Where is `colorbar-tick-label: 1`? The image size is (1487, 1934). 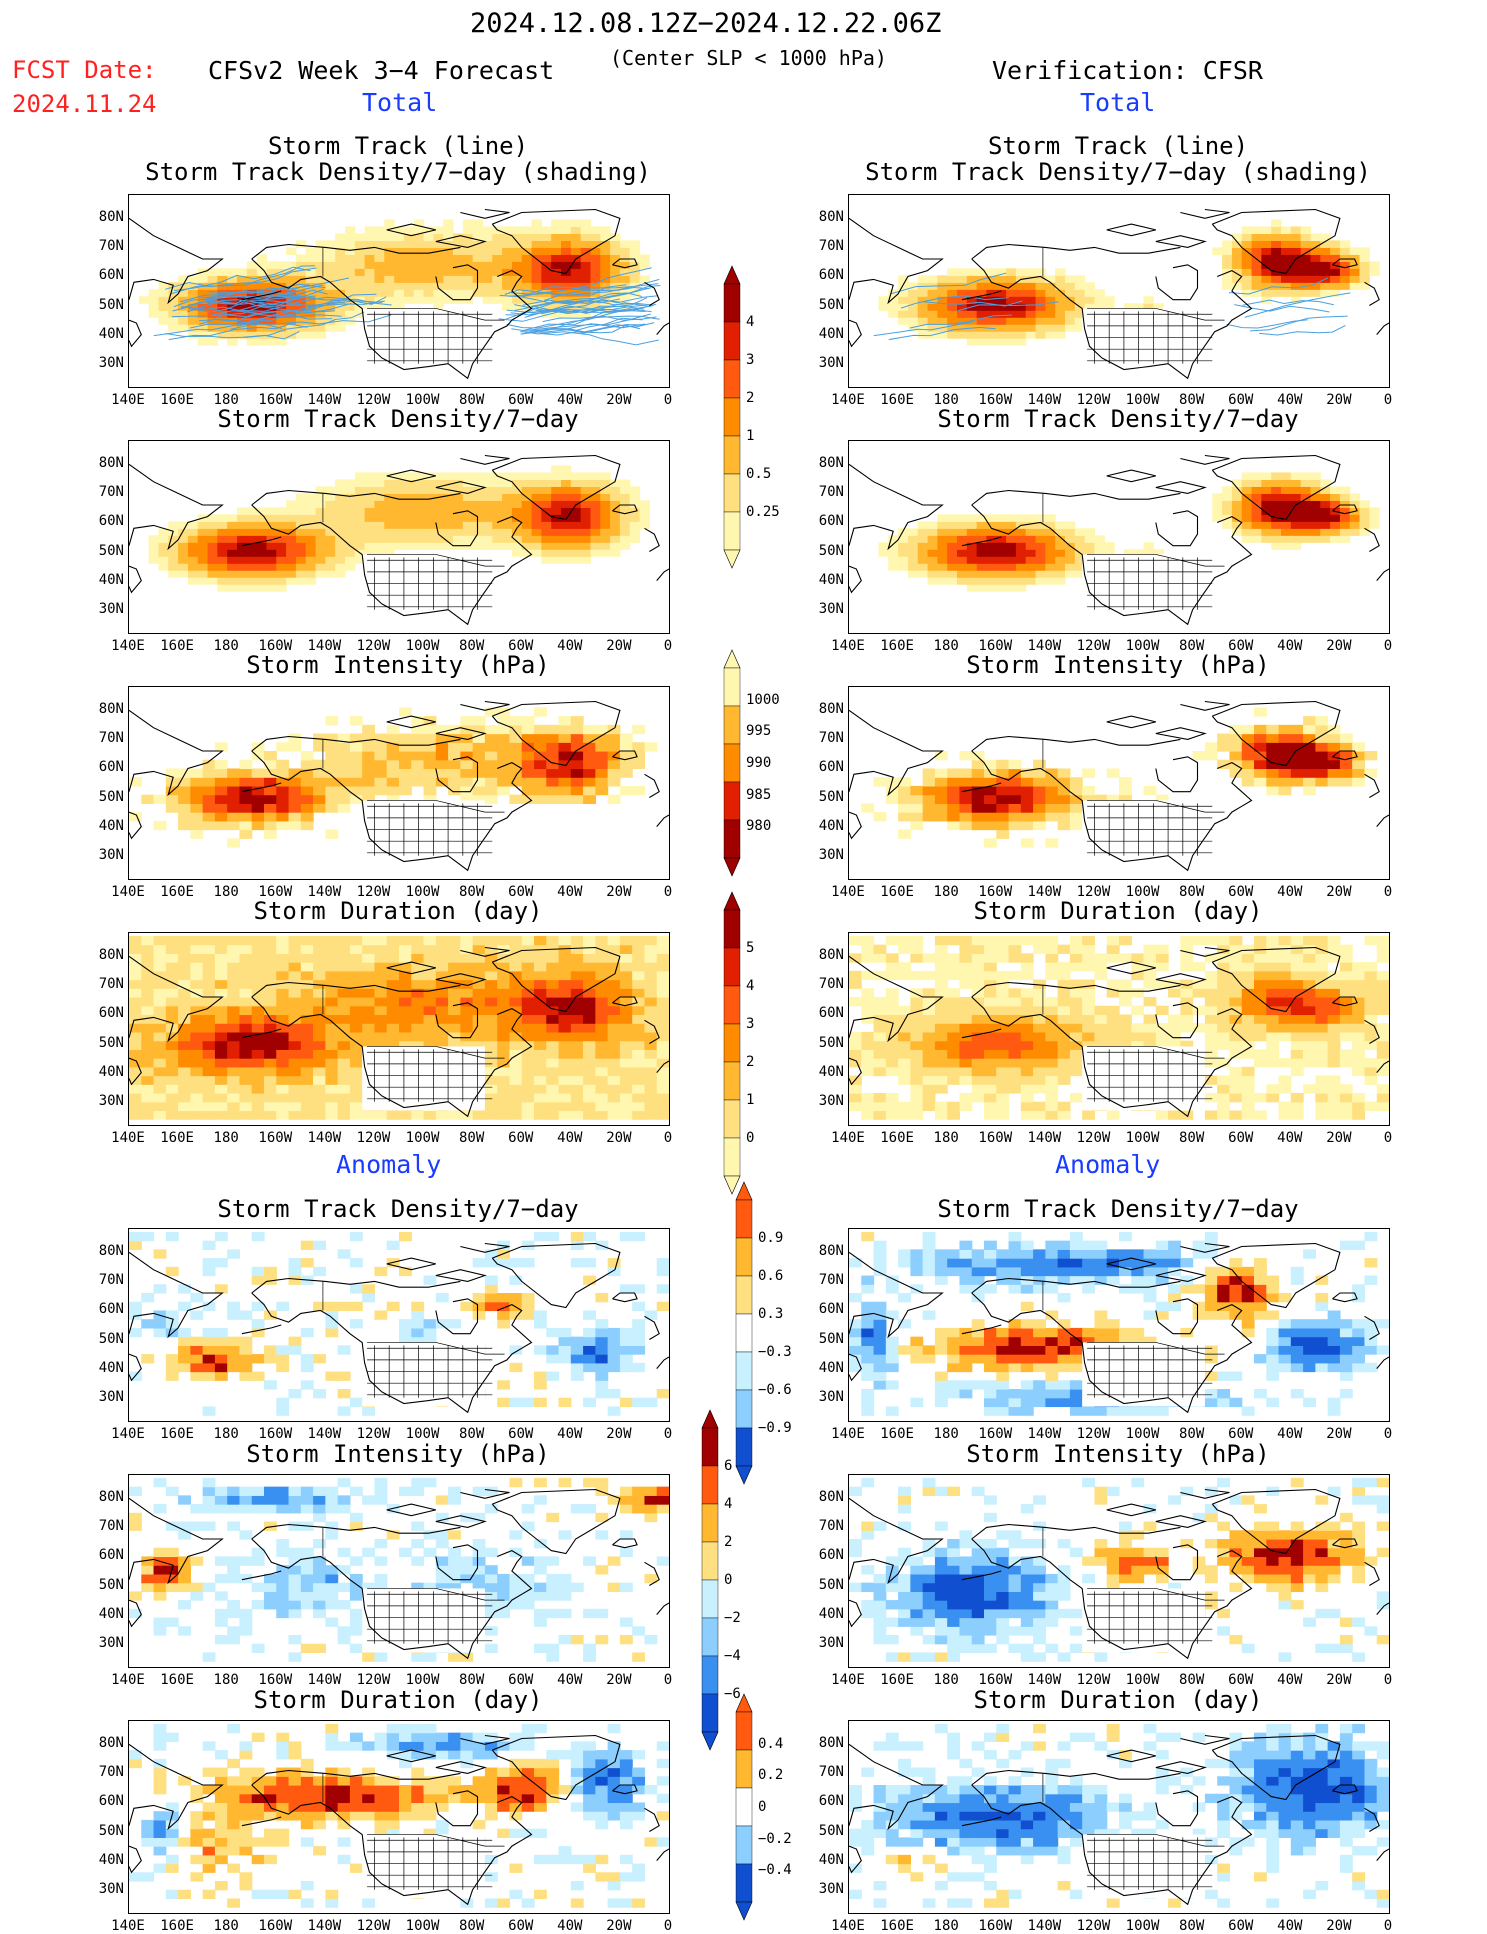 colorbar-tick-label: 1 is located at coordinates (750, 1100).